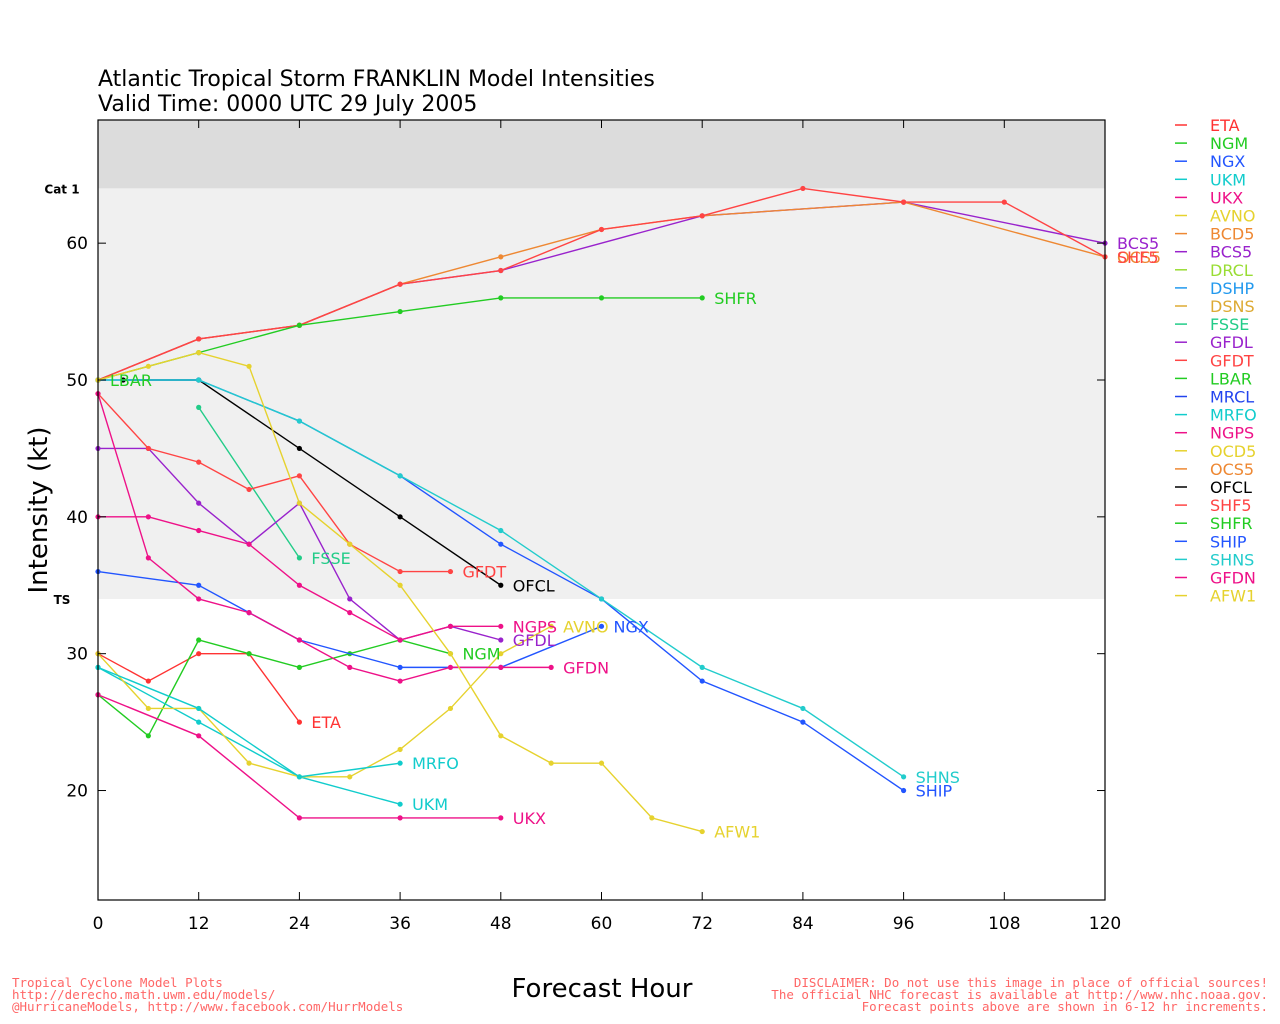  What do you see at coordinates (938, 777) in the screenshot?
I see `series-end-label-shns: SHNS` at bounding box center [938, 777].